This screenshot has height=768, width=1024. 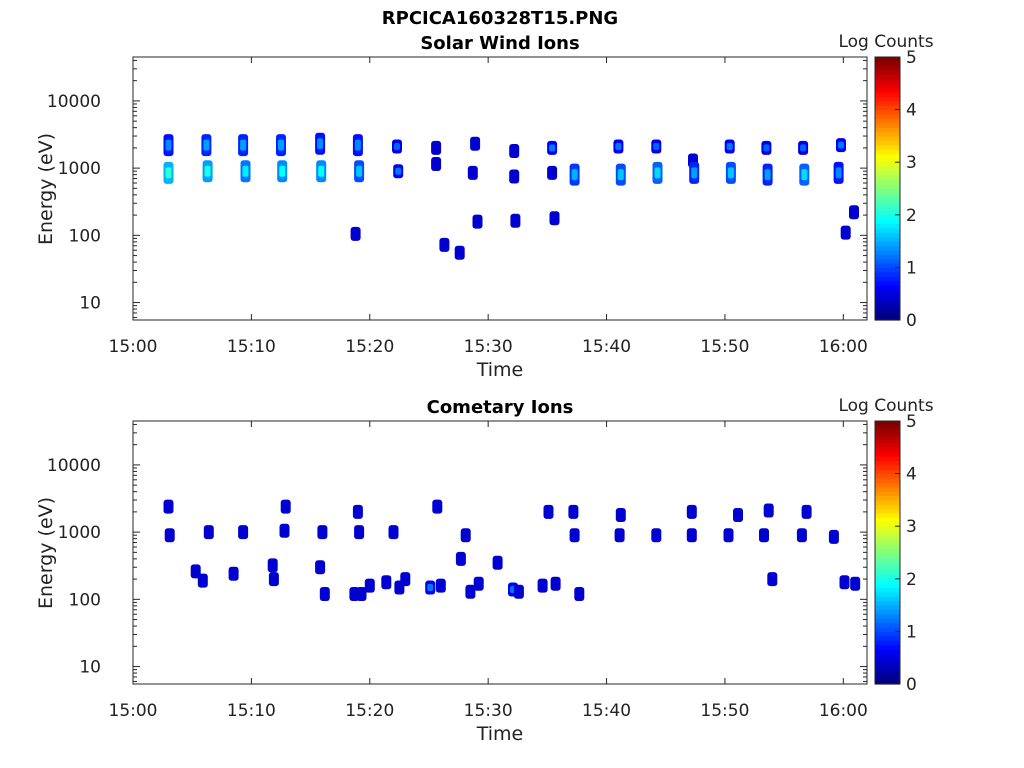 I want to click on colorbar-tick-label: 1, so click(x=911, y=268).